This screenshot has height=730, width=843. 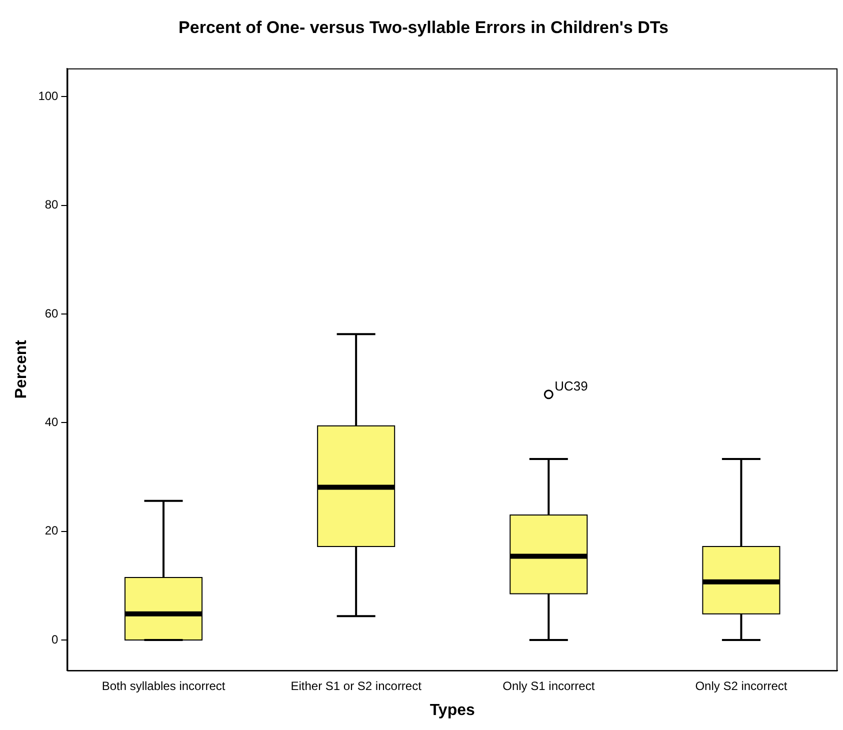 What do you see at coordinates (51, 531) in the screenshot?
I see `y-tick-label: 20` at bounding box center [51, 531].